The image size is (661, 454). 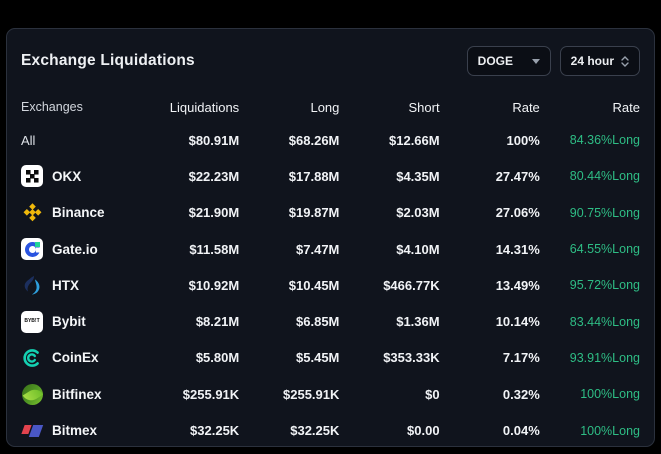 I want to click on rate-value: 7.17%, so click(x=521, y=358).